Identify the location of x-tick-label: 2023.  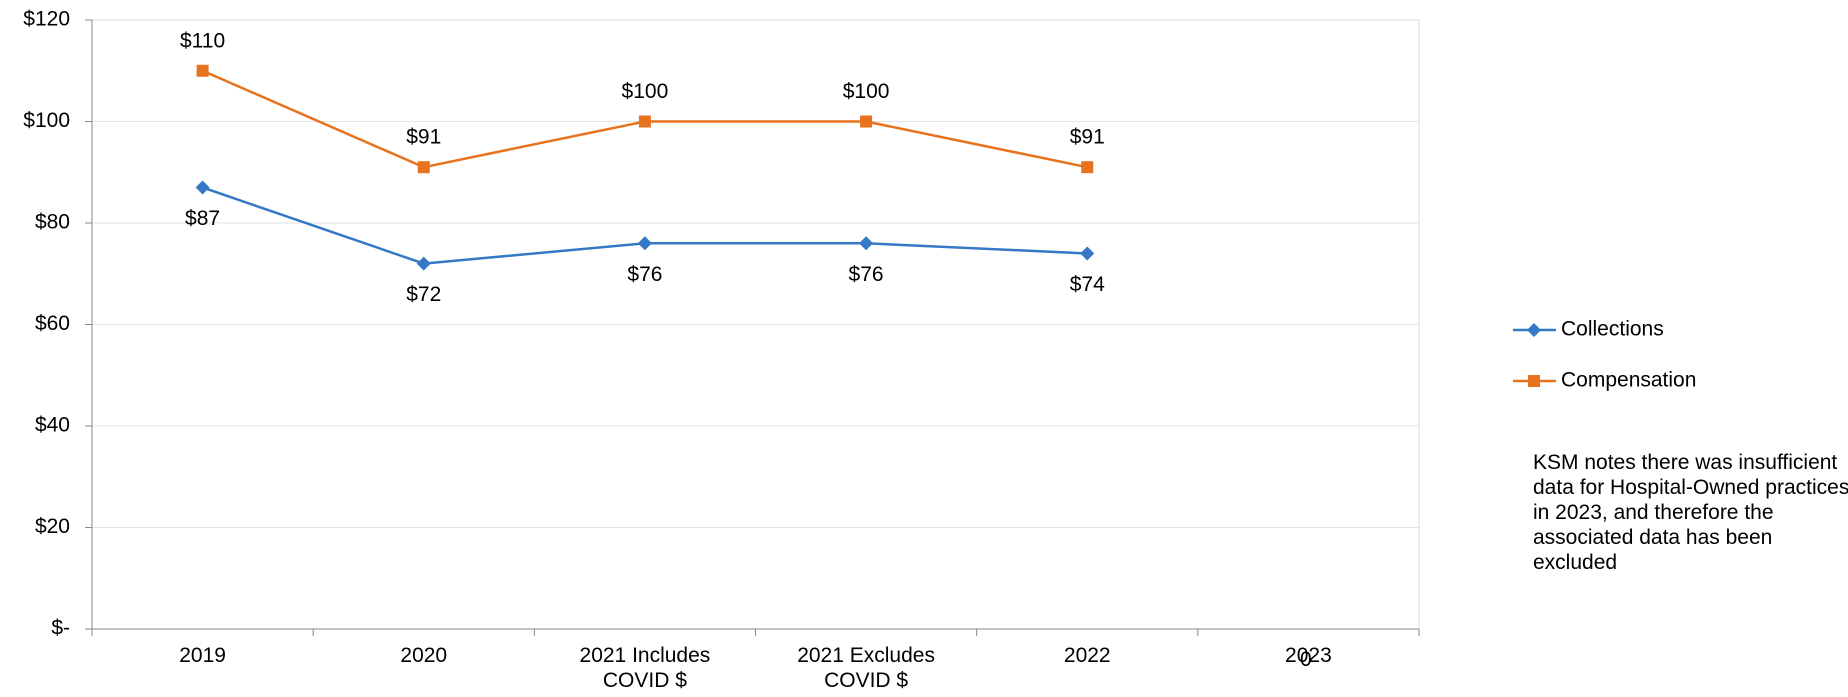
(1308, 655).